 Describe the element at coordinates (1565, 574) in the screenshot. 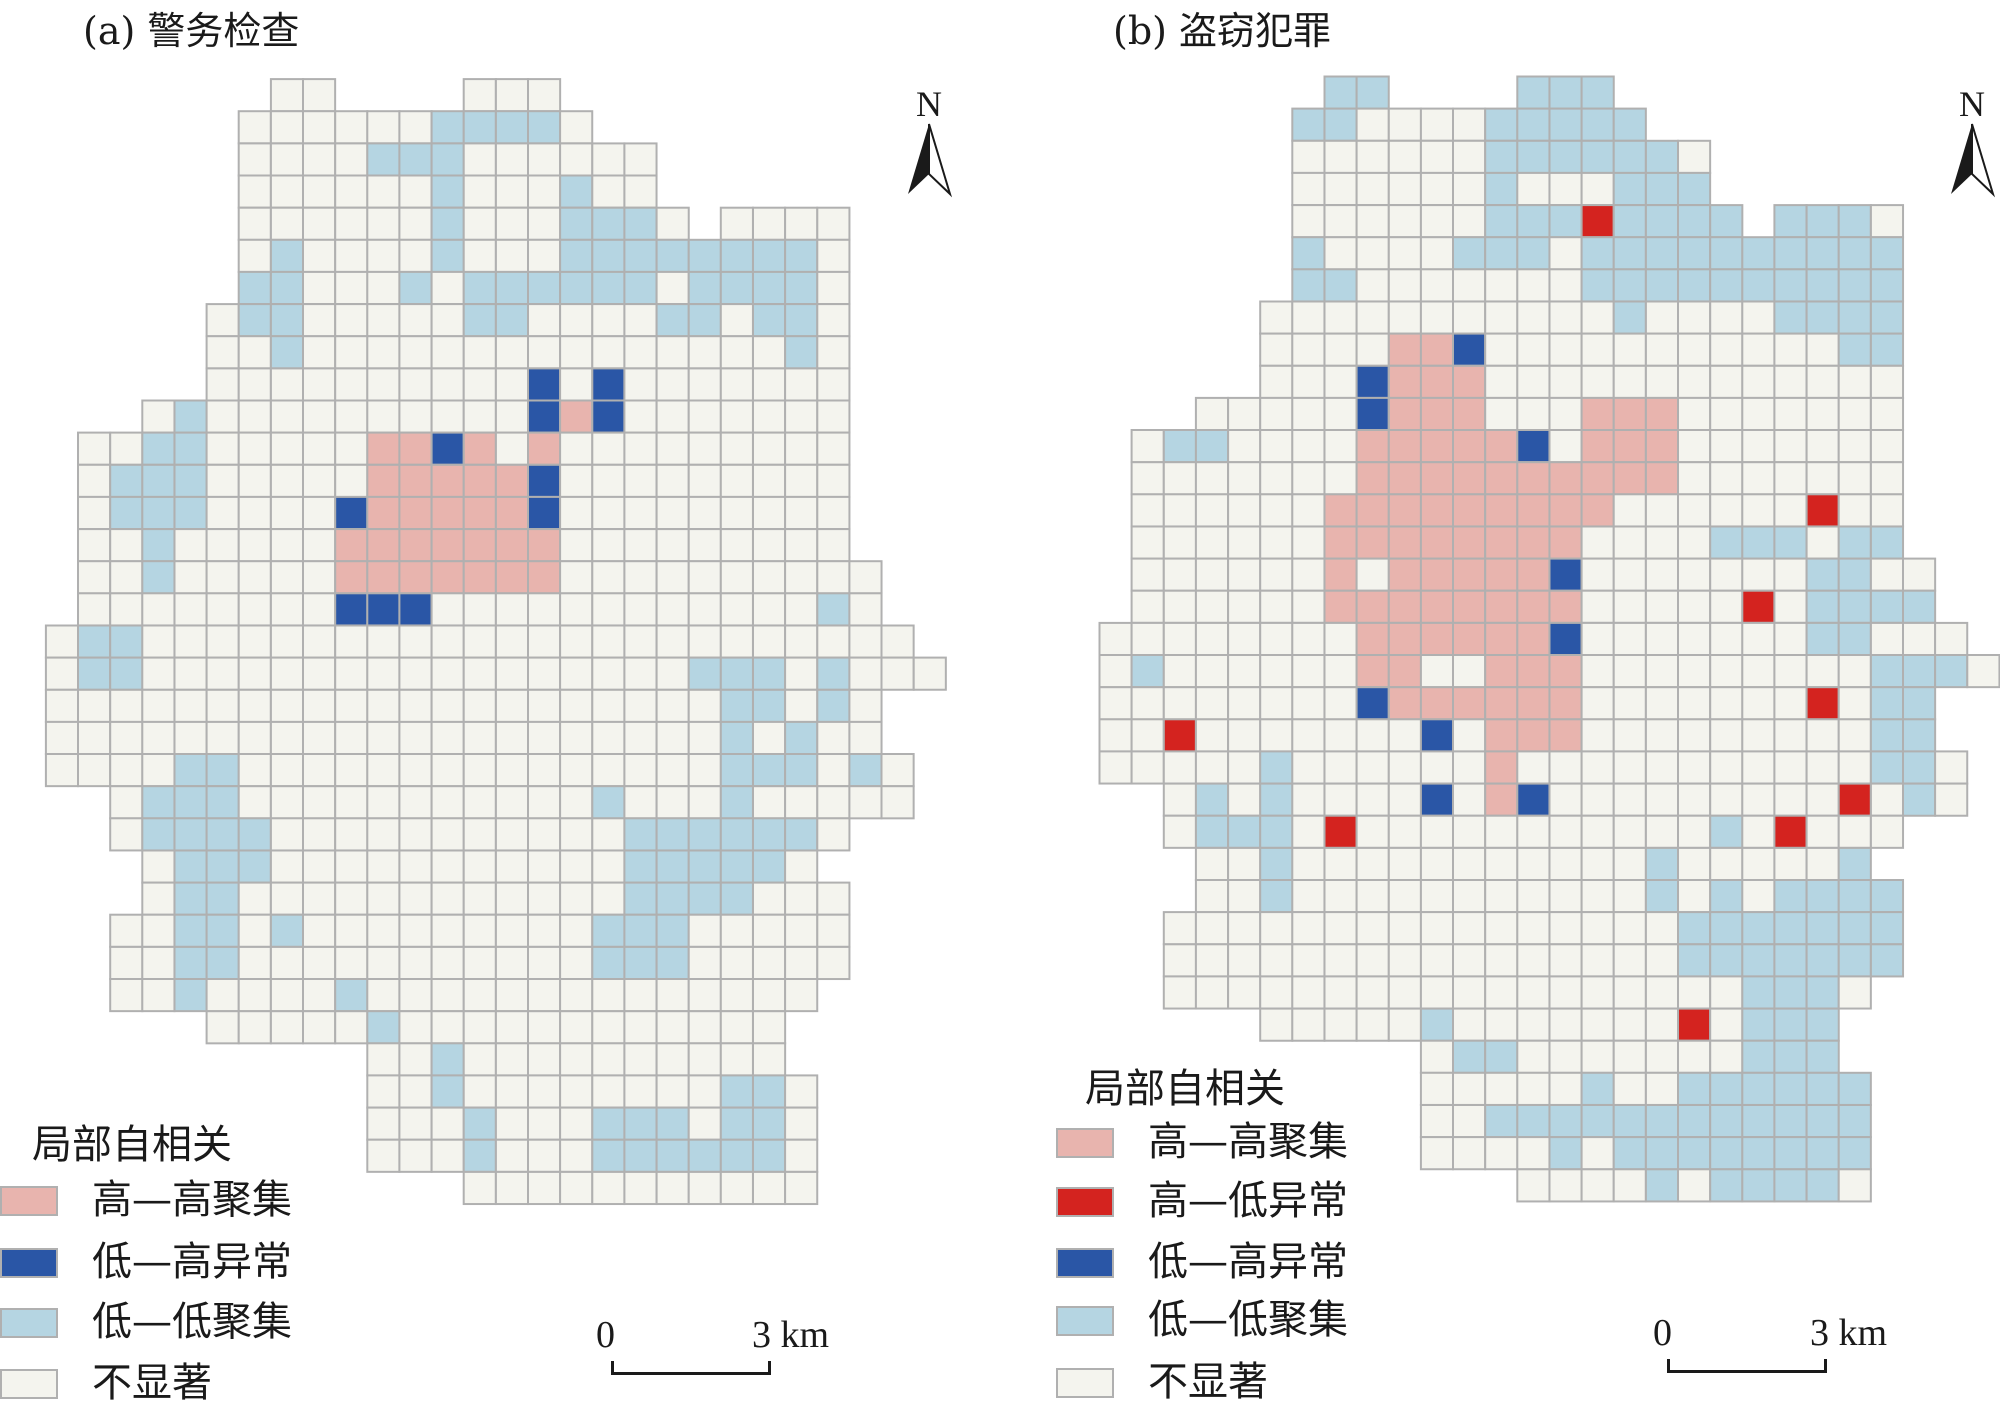

I see `grid-cell-low-high` at that location.